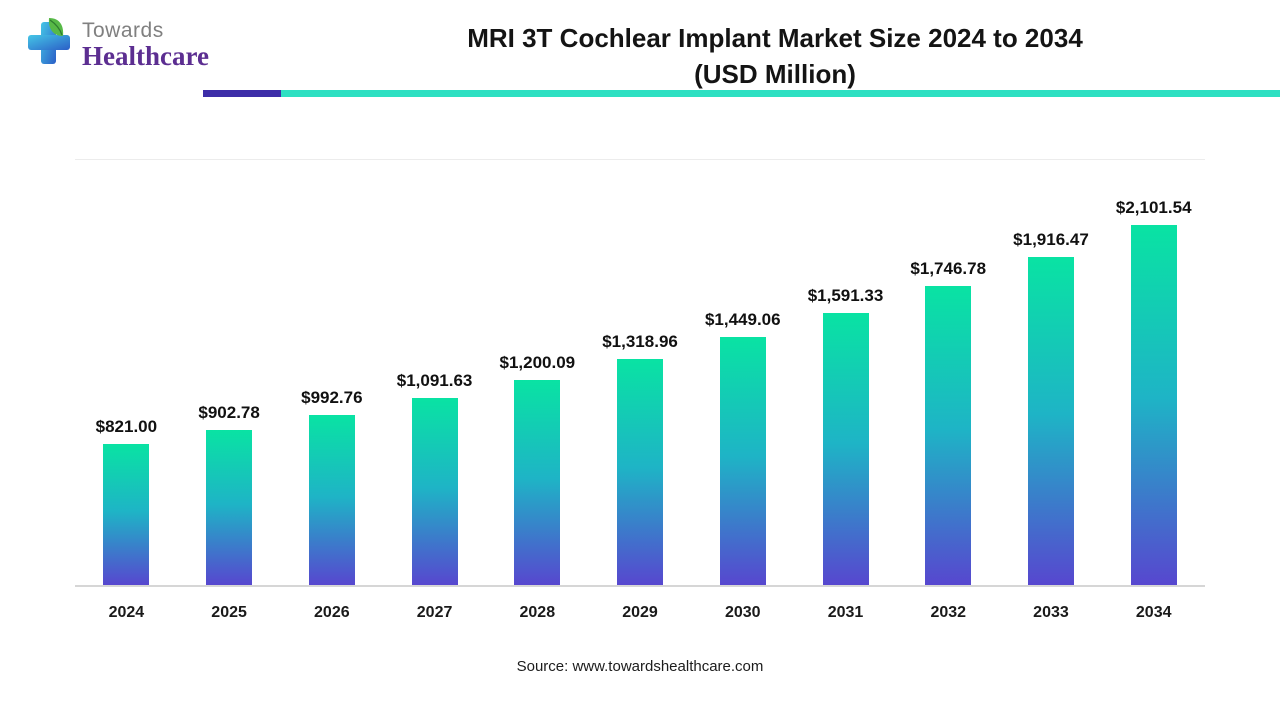  I want to click on x-tick-2028: 2028, so click(537, 612).